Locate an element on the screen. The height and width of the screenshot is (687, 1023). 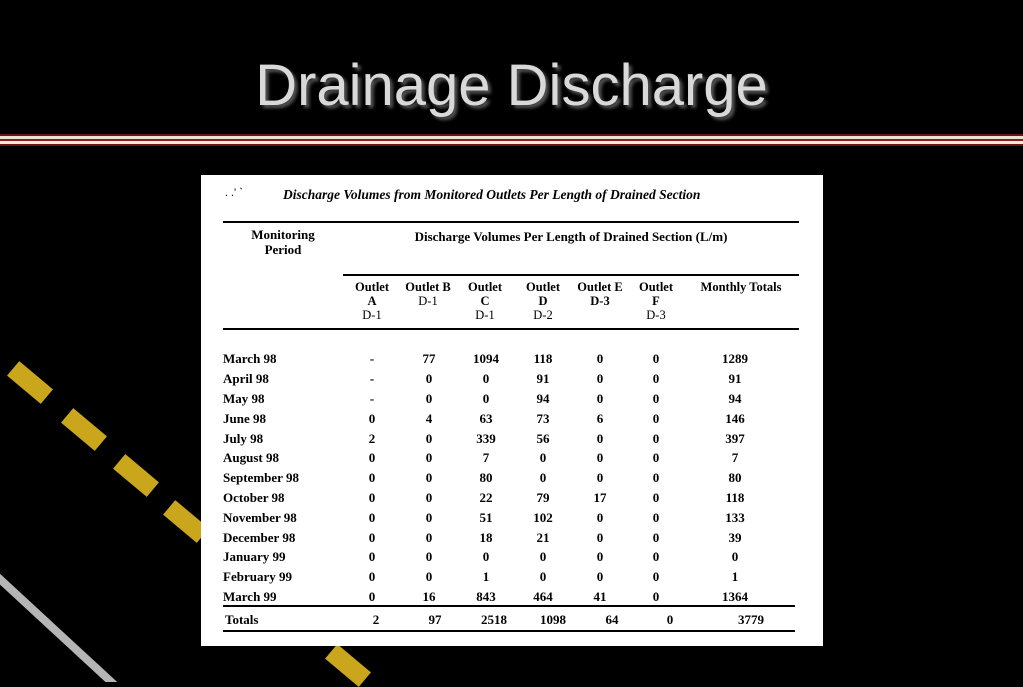
column-header-line: D is located at coordinates (543, 301).